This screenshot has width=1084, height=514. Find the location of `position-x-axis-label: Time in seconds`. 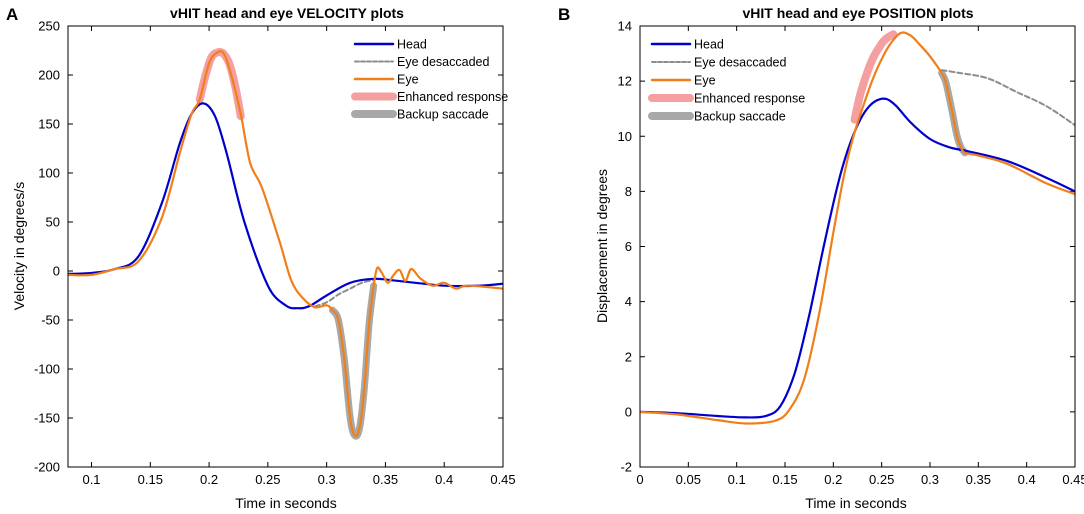

position-x-axis-label: Time in seconds is located at coordinates (855, 503).